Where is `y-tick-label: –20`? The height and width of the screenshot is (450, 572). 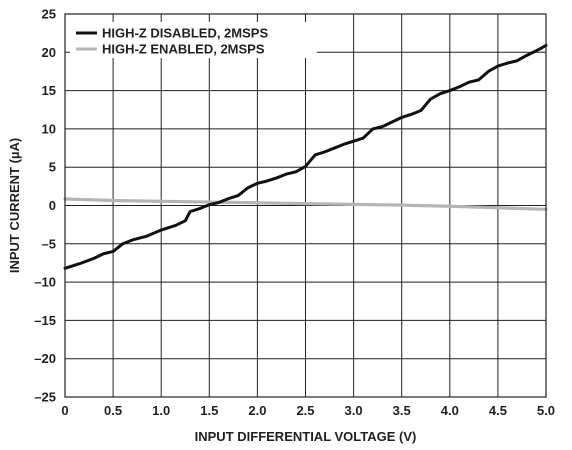 y-tick-label: –20 is located at coordinates (45, 358).